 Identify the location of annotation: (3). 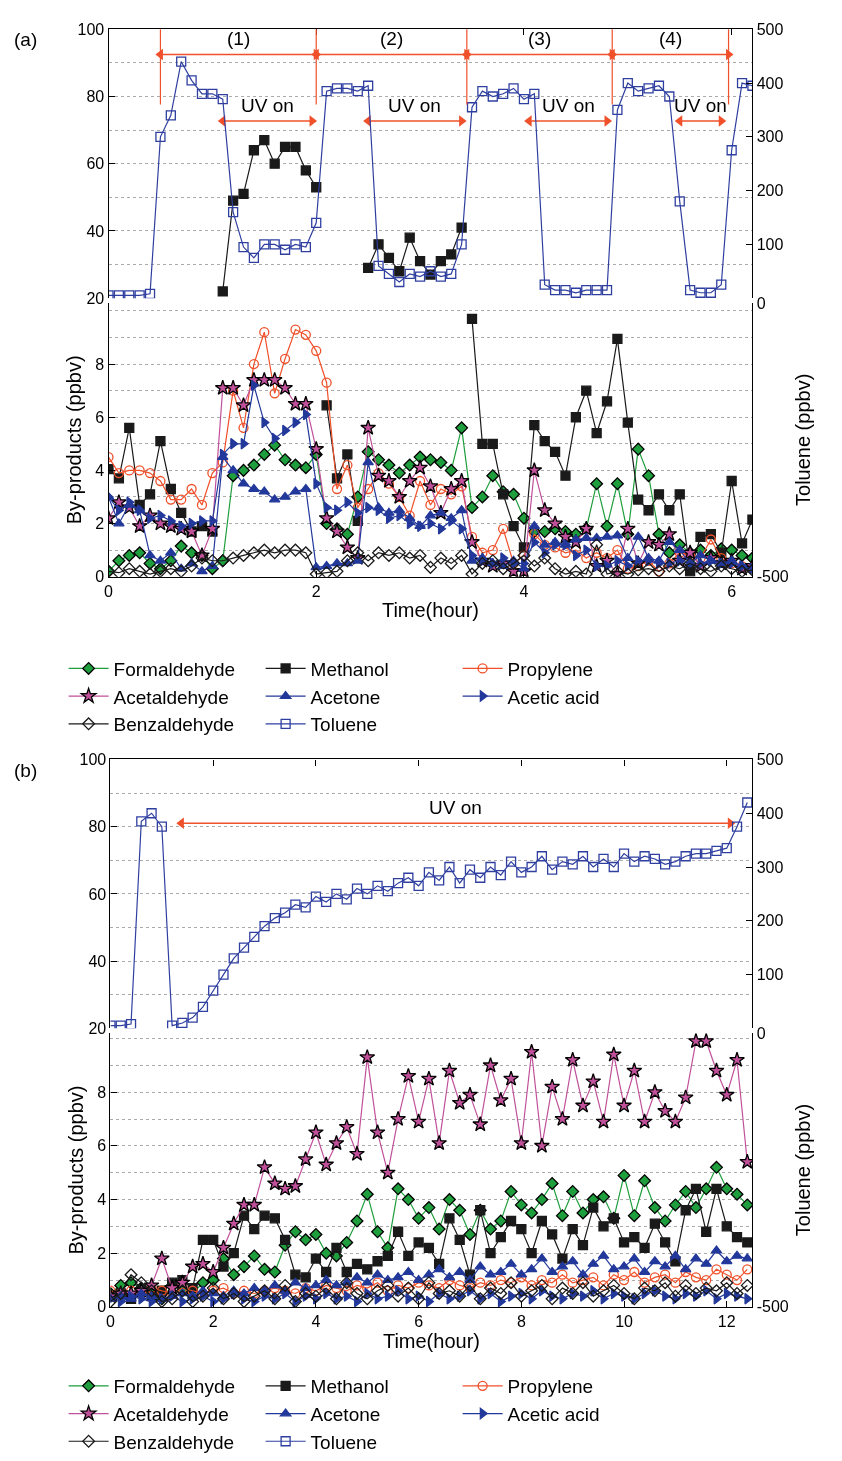
(540, 38).